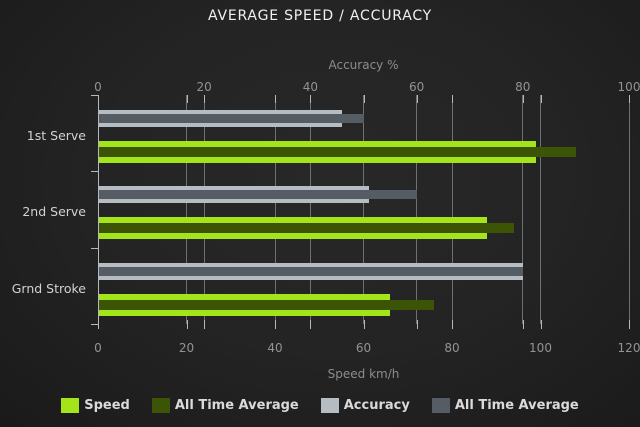  What do you see at coordinates (452, 348) in the screenshot?
I see `bottom-axis-tick-label: 80` at bounding box center [452, 348].